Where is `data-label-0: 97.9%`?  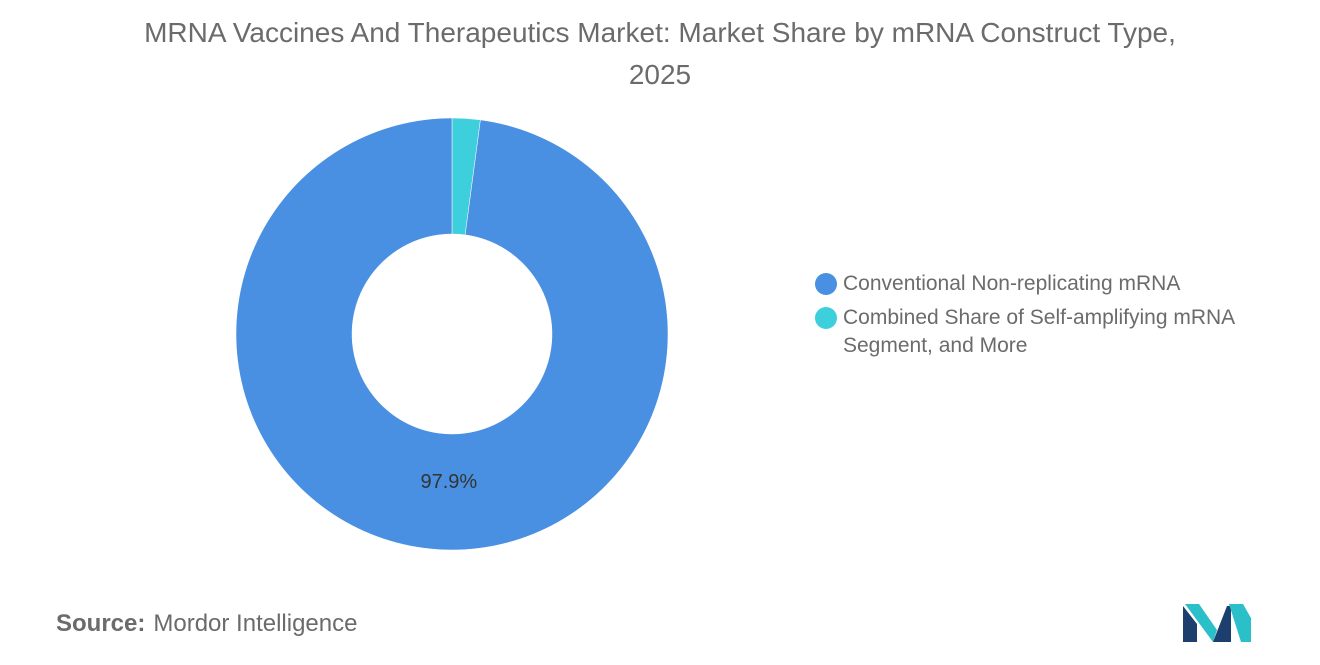 data-label-0: 97.9% is located at coordinates (448, 482).